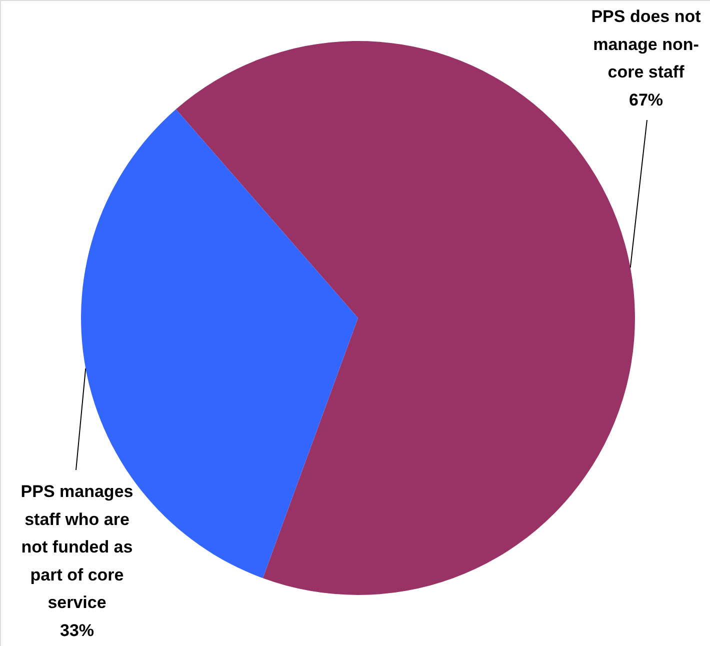 The image size is (710, 646). I want to click on slice-label: PPS does not manage non-core staff, so click(646, 44).